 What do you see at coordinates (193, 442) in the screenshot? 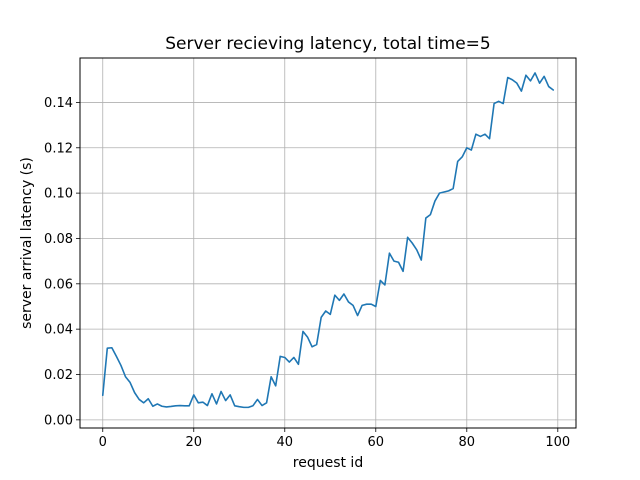
I see `x-tick-label: 20` at bounding box center [193, 442].